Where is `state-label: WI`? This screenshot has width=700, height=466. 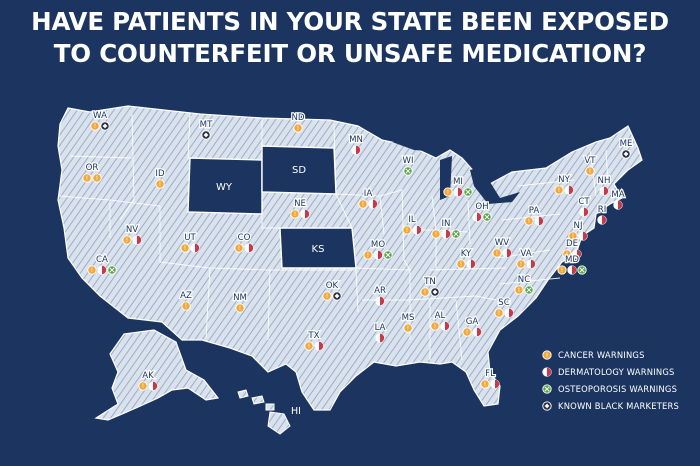
state-label: WI is located at coordinates (407, 161).